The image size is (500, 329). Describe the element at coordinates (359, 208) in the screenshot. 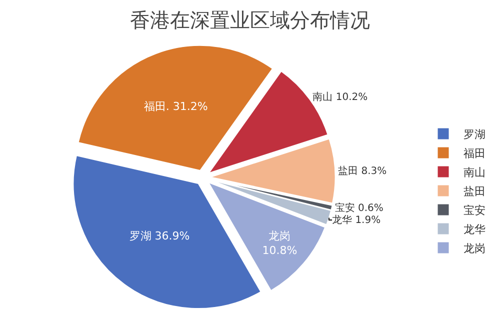

I see `data-label: 宝安 0.6%` at that location.